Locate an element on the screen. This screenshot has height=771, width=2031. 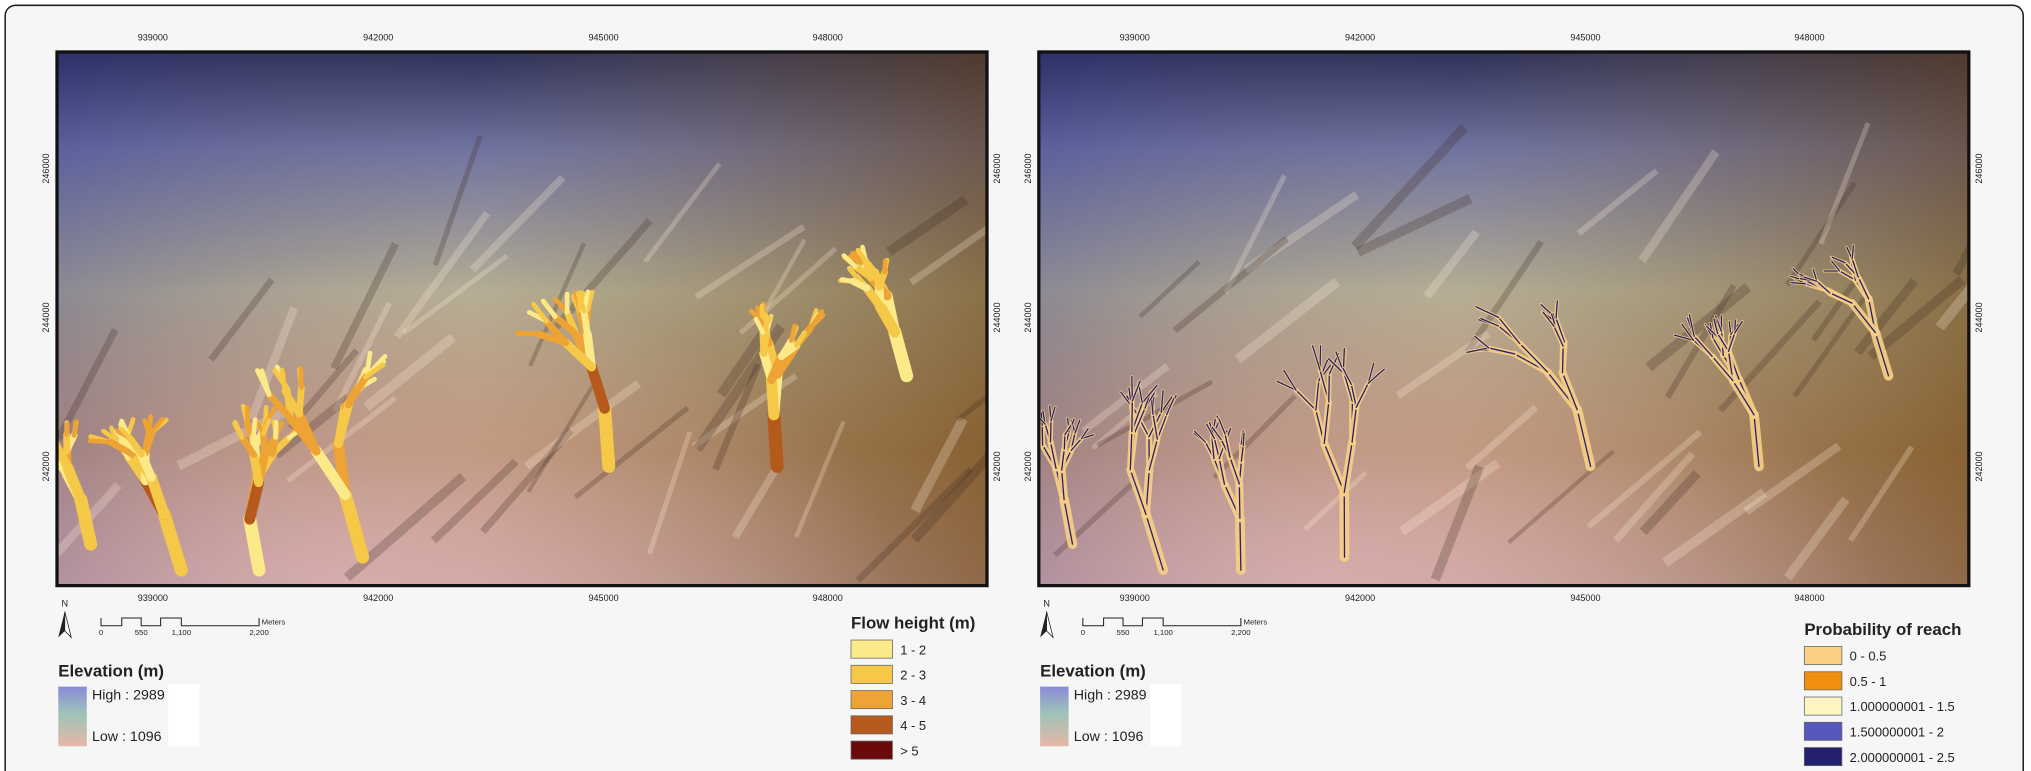
y-coordinate: 246000 is located at coordinates (1979, 168).